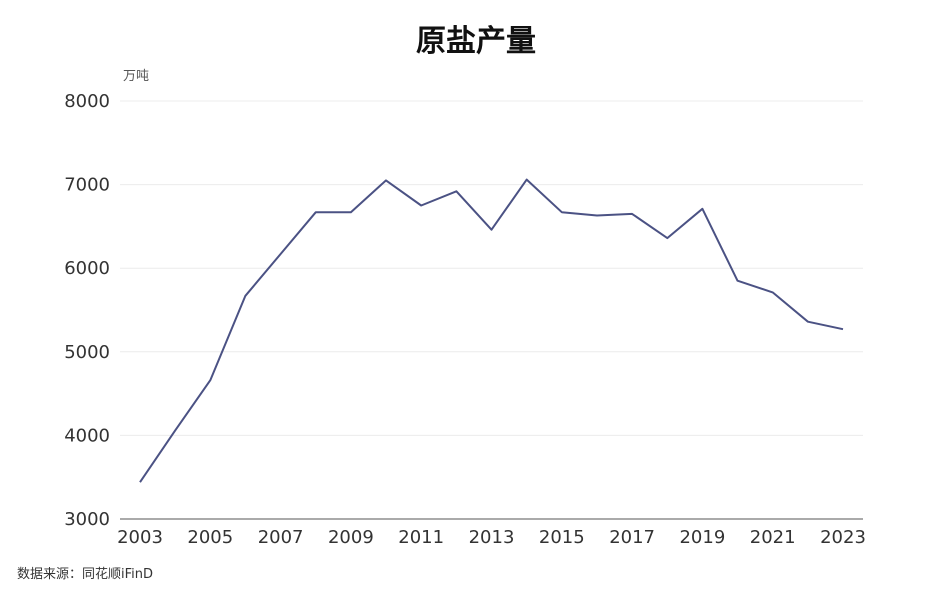 The width and height of the screenshot is (951, 600). Describe the element at coordinates (843, 537) in the screenshot. I see `x-tick-label: 2023` at that location.